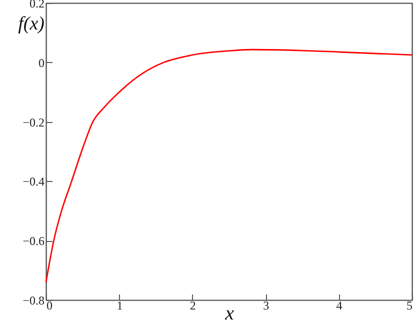 This screenshot has height=323, width=415. Describe the element at coordinates (266, 305) in the screenshot. I see `x-tick-label: 3` at that location.